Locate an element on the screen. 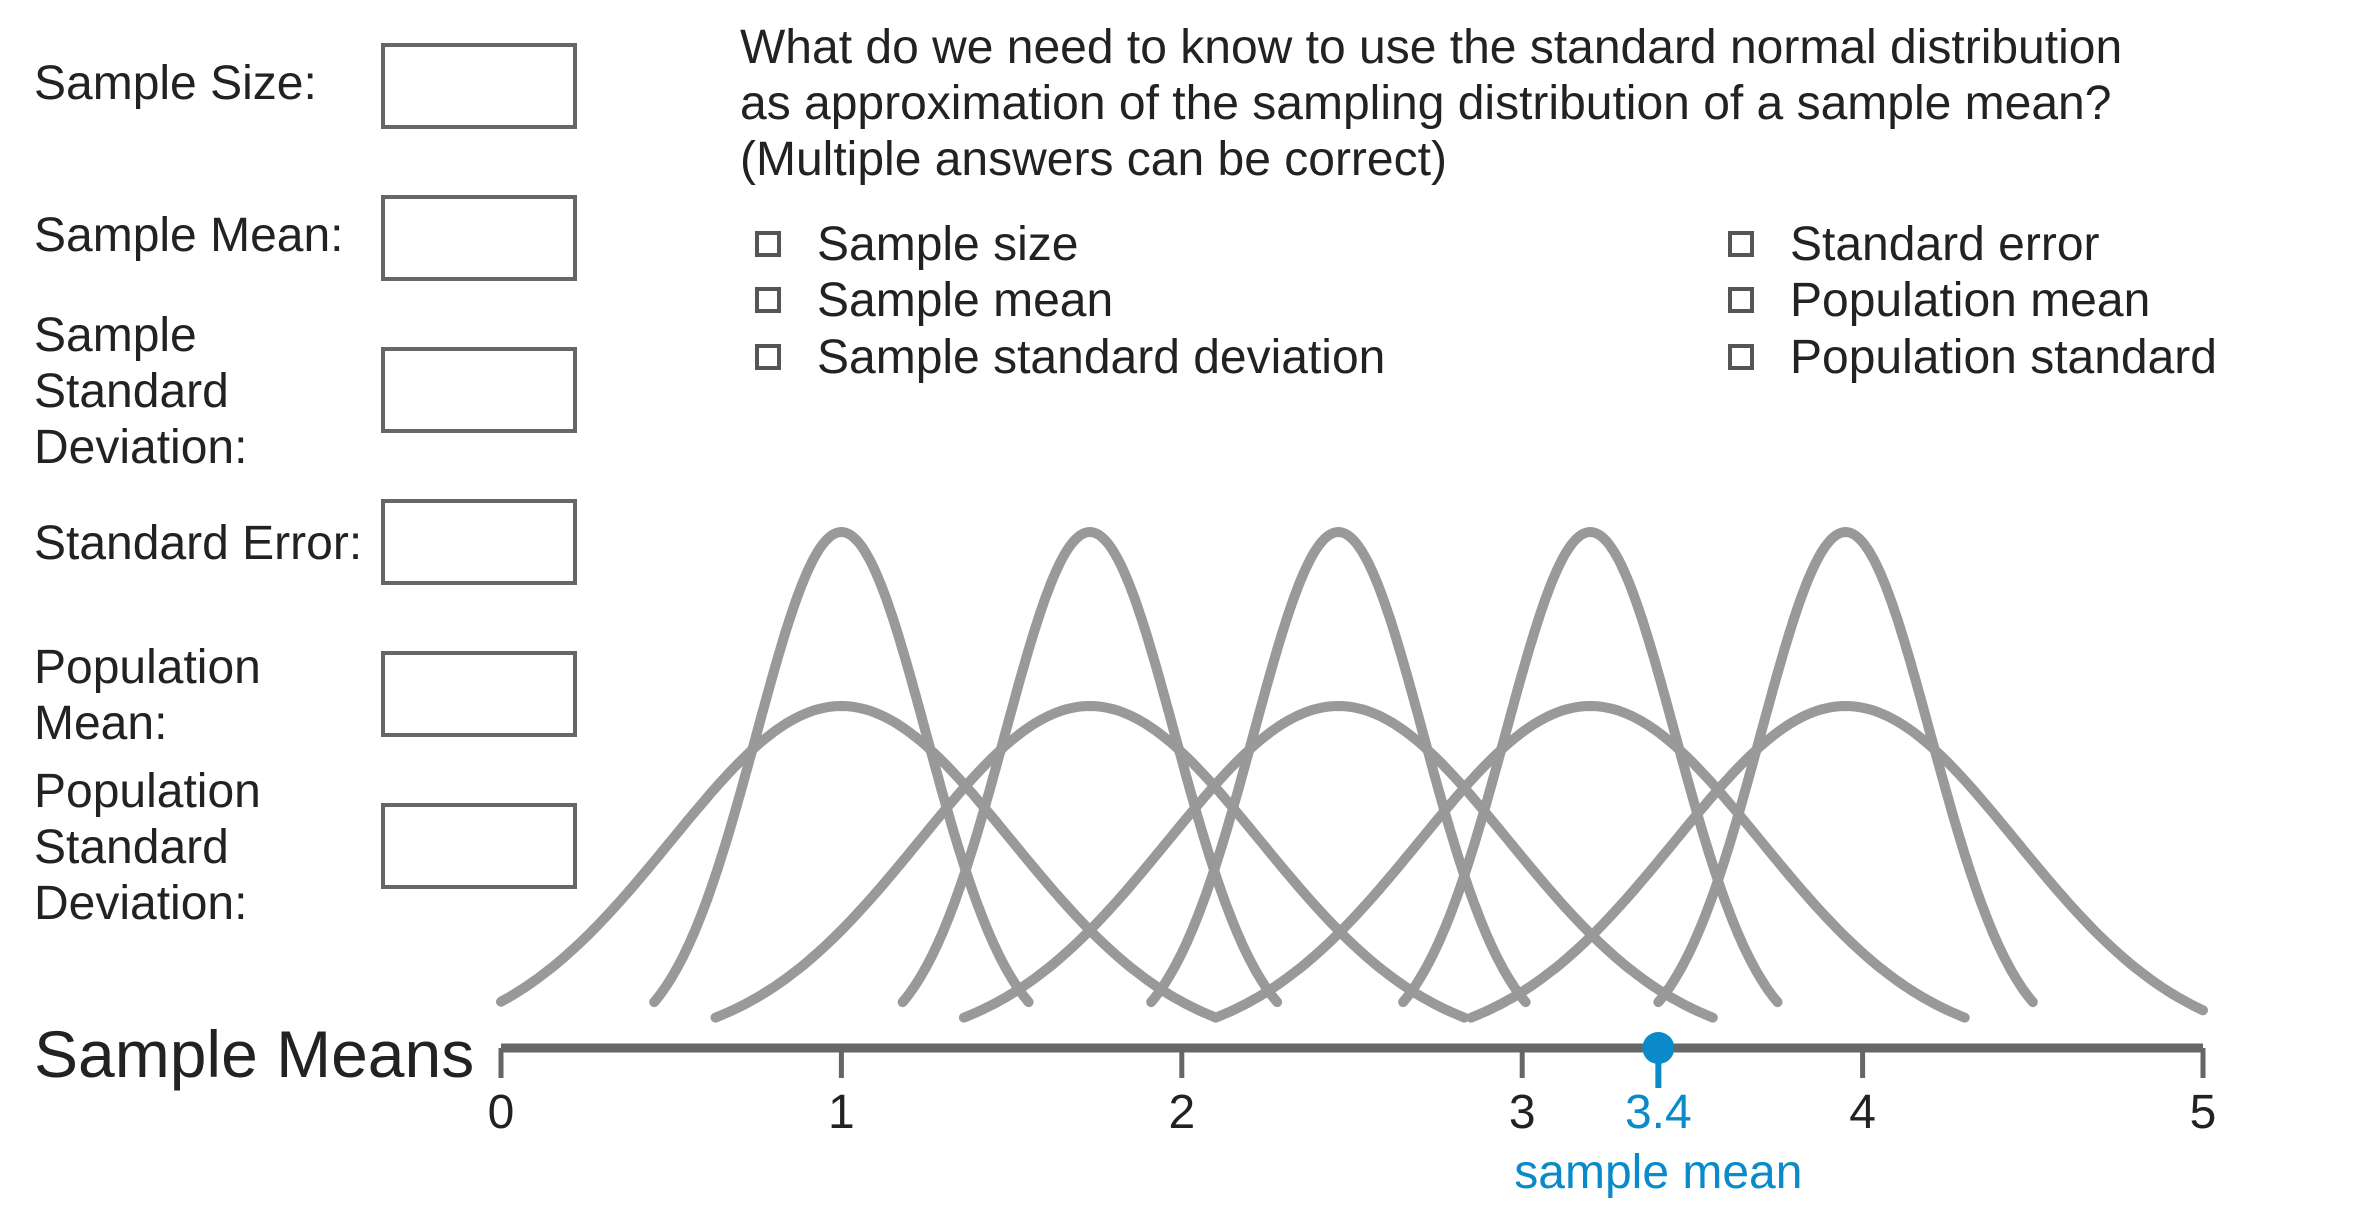  option-sample-mean: Sample mean is located at coordinates (934, 300).